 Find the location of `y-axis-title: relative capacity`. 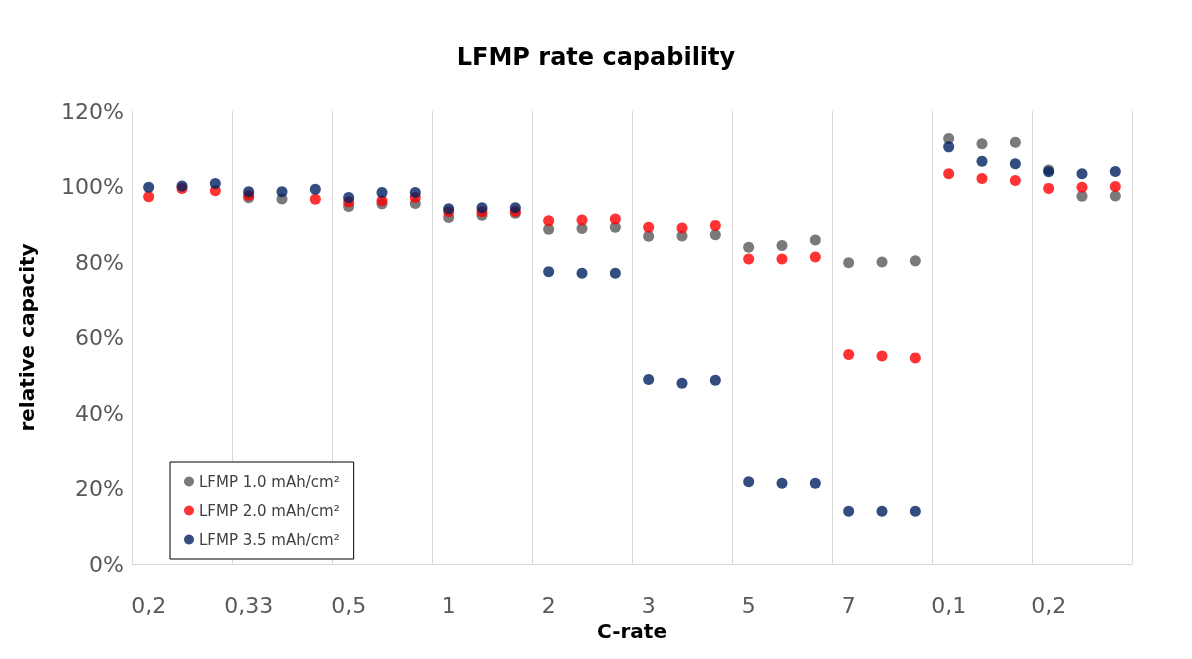

y-axis-title: relative capacity is located at coordinates (27, 337).